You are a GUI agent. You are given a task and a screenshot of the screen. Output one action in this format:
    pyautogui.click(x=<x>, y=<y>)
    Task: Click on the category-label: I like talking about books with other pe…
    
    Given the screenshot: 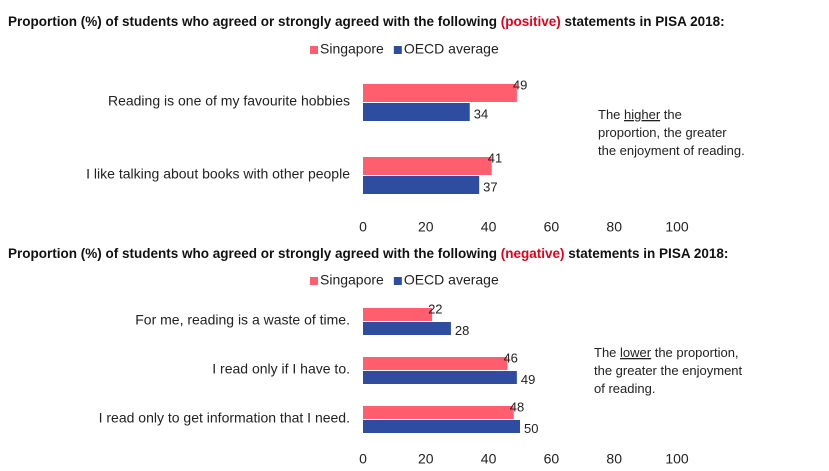 What is the action you would take?
    pyautogui.click(x=218, y=174)
    